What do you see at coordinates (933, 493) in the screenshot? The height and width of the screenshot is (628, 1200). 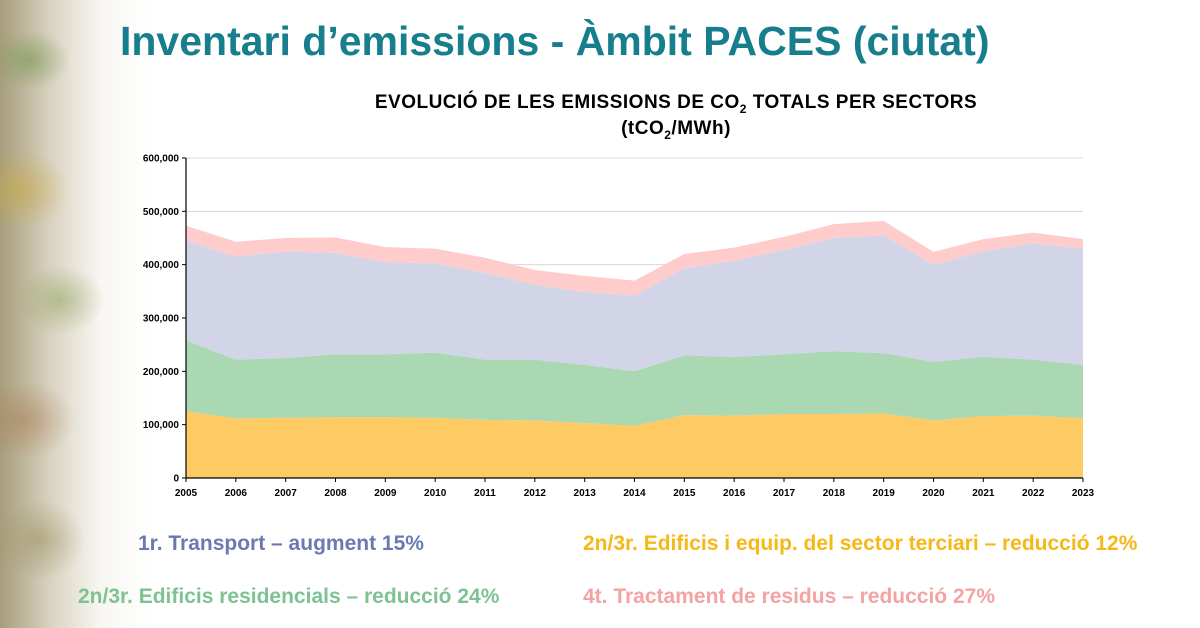 I see `x-tick-label: 2020` at bounding box center [933, 493].